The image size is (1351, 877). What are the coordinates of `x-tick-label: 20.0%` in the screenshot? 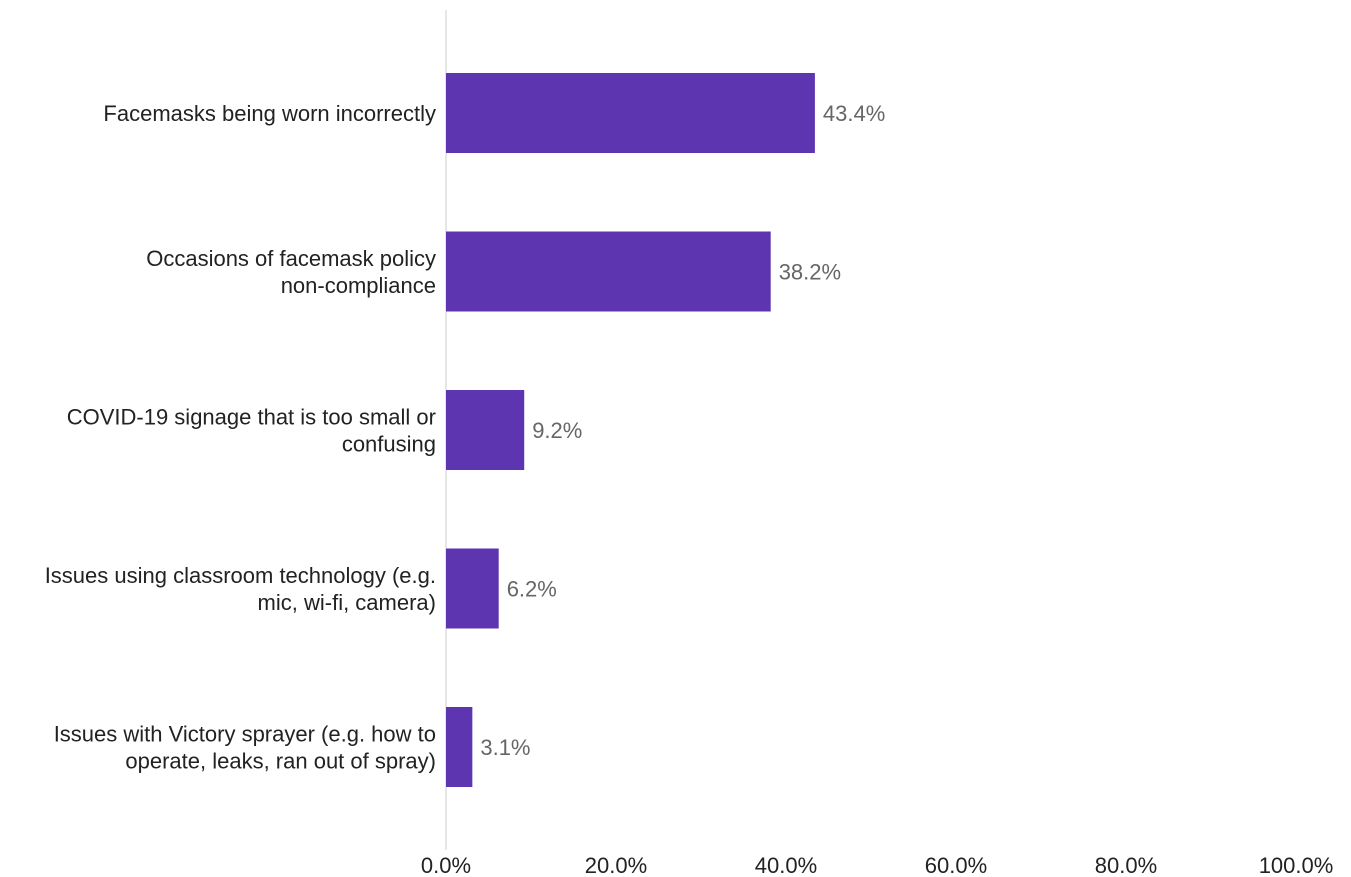 It's located at (616, 865).